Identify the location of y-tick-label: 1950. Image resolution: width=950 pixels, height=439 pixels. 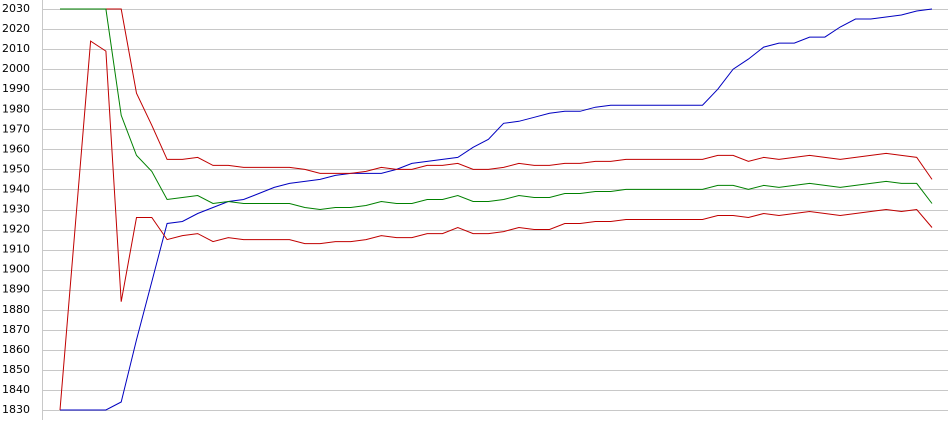
(16, 168).